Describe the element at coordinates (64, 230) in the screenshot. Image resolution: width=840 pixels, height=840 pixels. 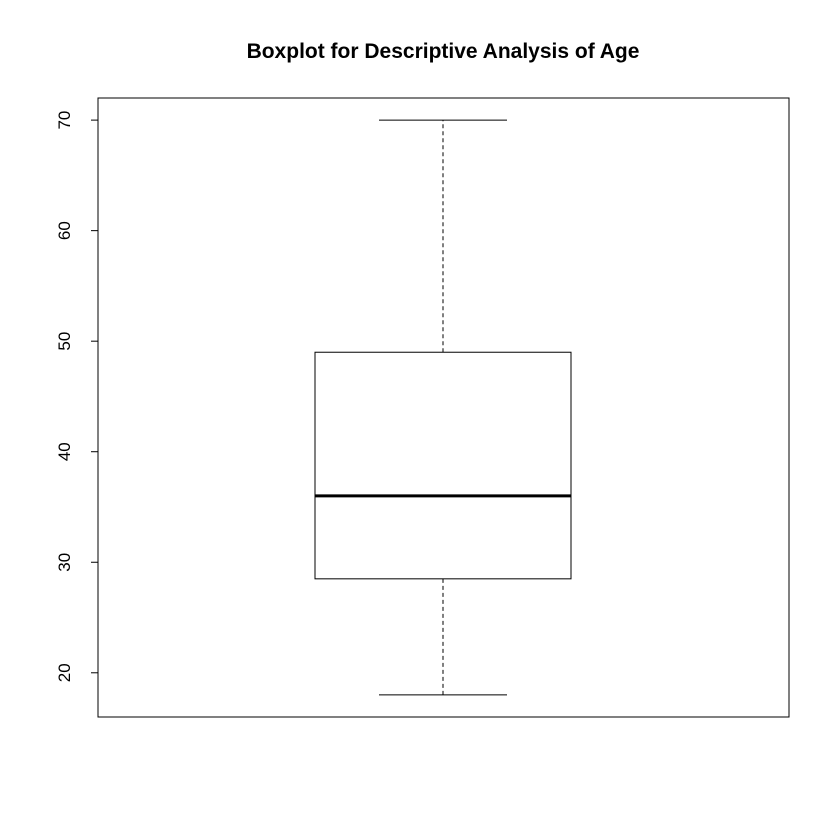
I see `y-tick-label: 60` at that location.